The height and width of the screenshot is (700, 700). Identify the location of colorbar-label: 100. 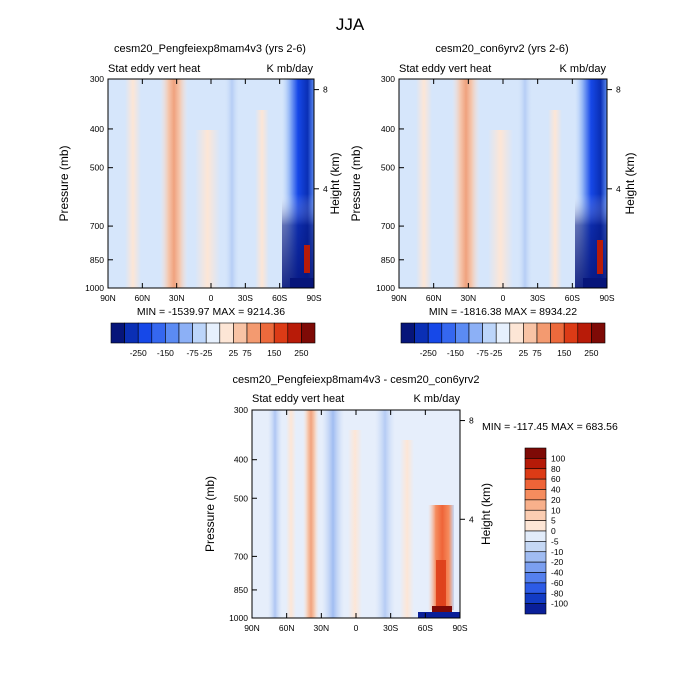
(558, 458).